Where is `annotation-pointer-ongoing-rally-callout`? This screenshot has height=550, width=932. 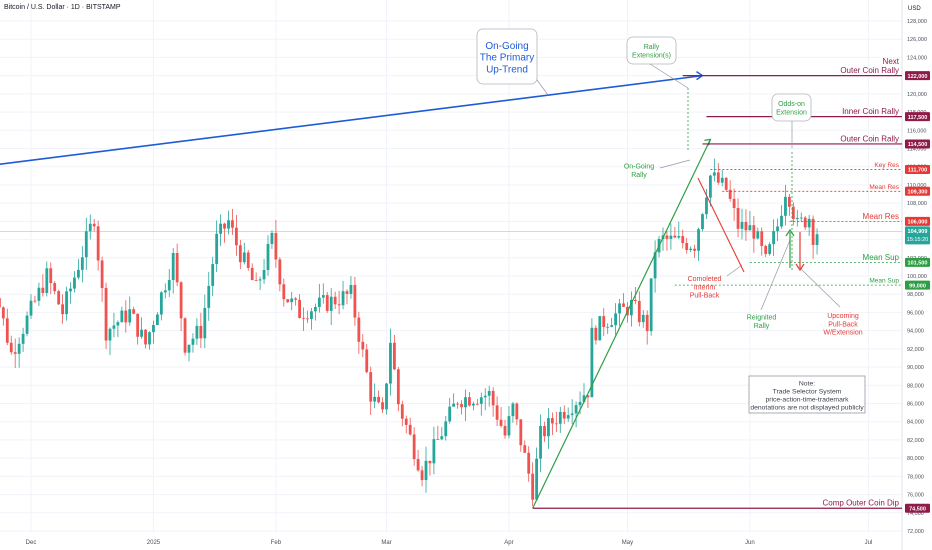
annotation-pointer-ongoing-rally-callout is located at coordinates (675, 164).